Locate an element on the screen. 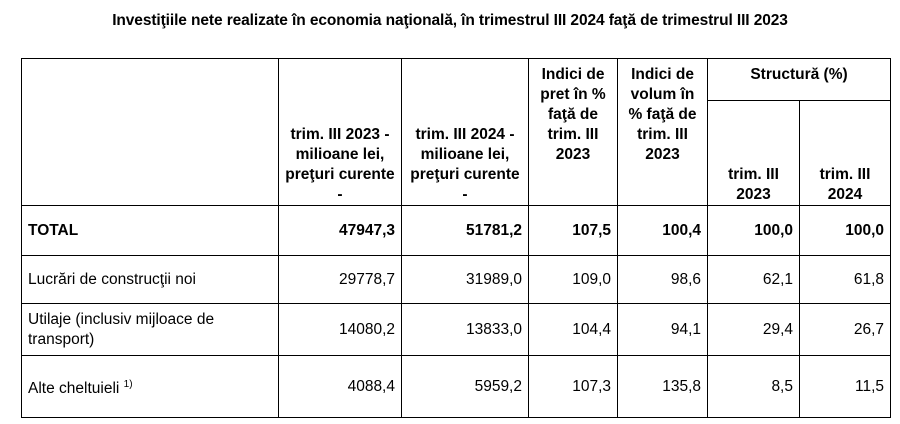 This screenshot has height=424, width=900. cell-volume-index: 100,4 is located at coordinates (662, 230).